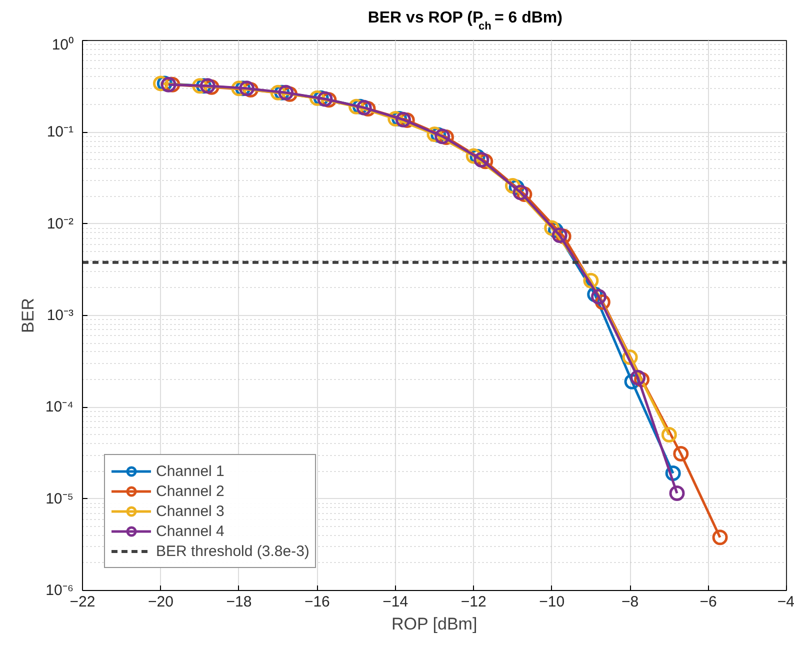 The height and width of the screenshot is (660, 794). I want to click on x-axis-title: ROP [dBm], so click(435, 624).